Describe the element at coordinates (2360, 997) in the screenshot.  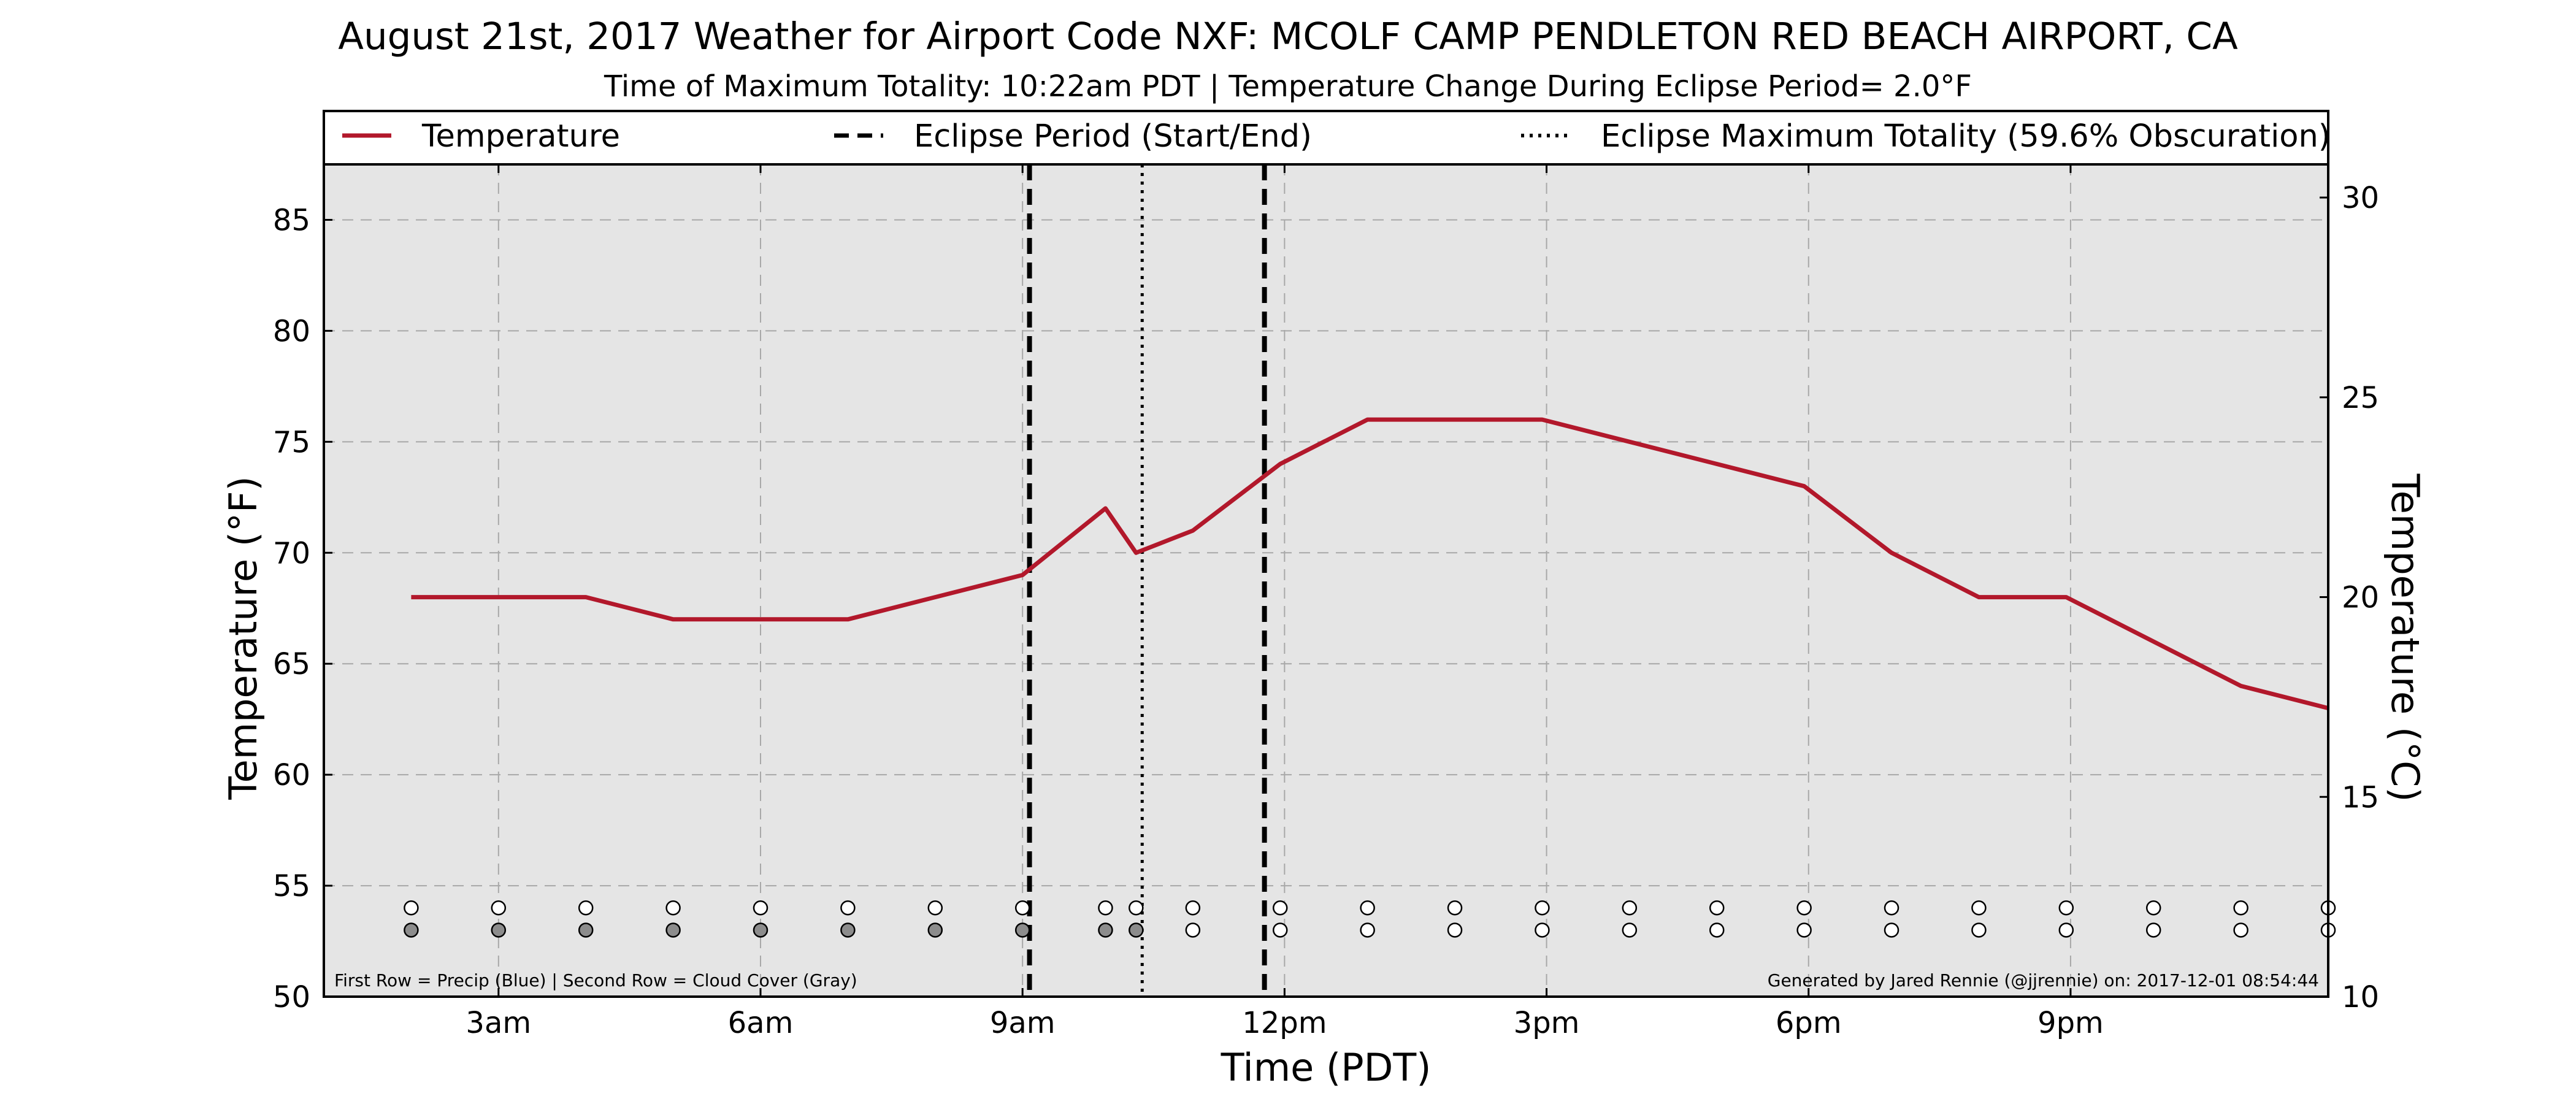
I see `y-tick-label-right: 10` at that location.